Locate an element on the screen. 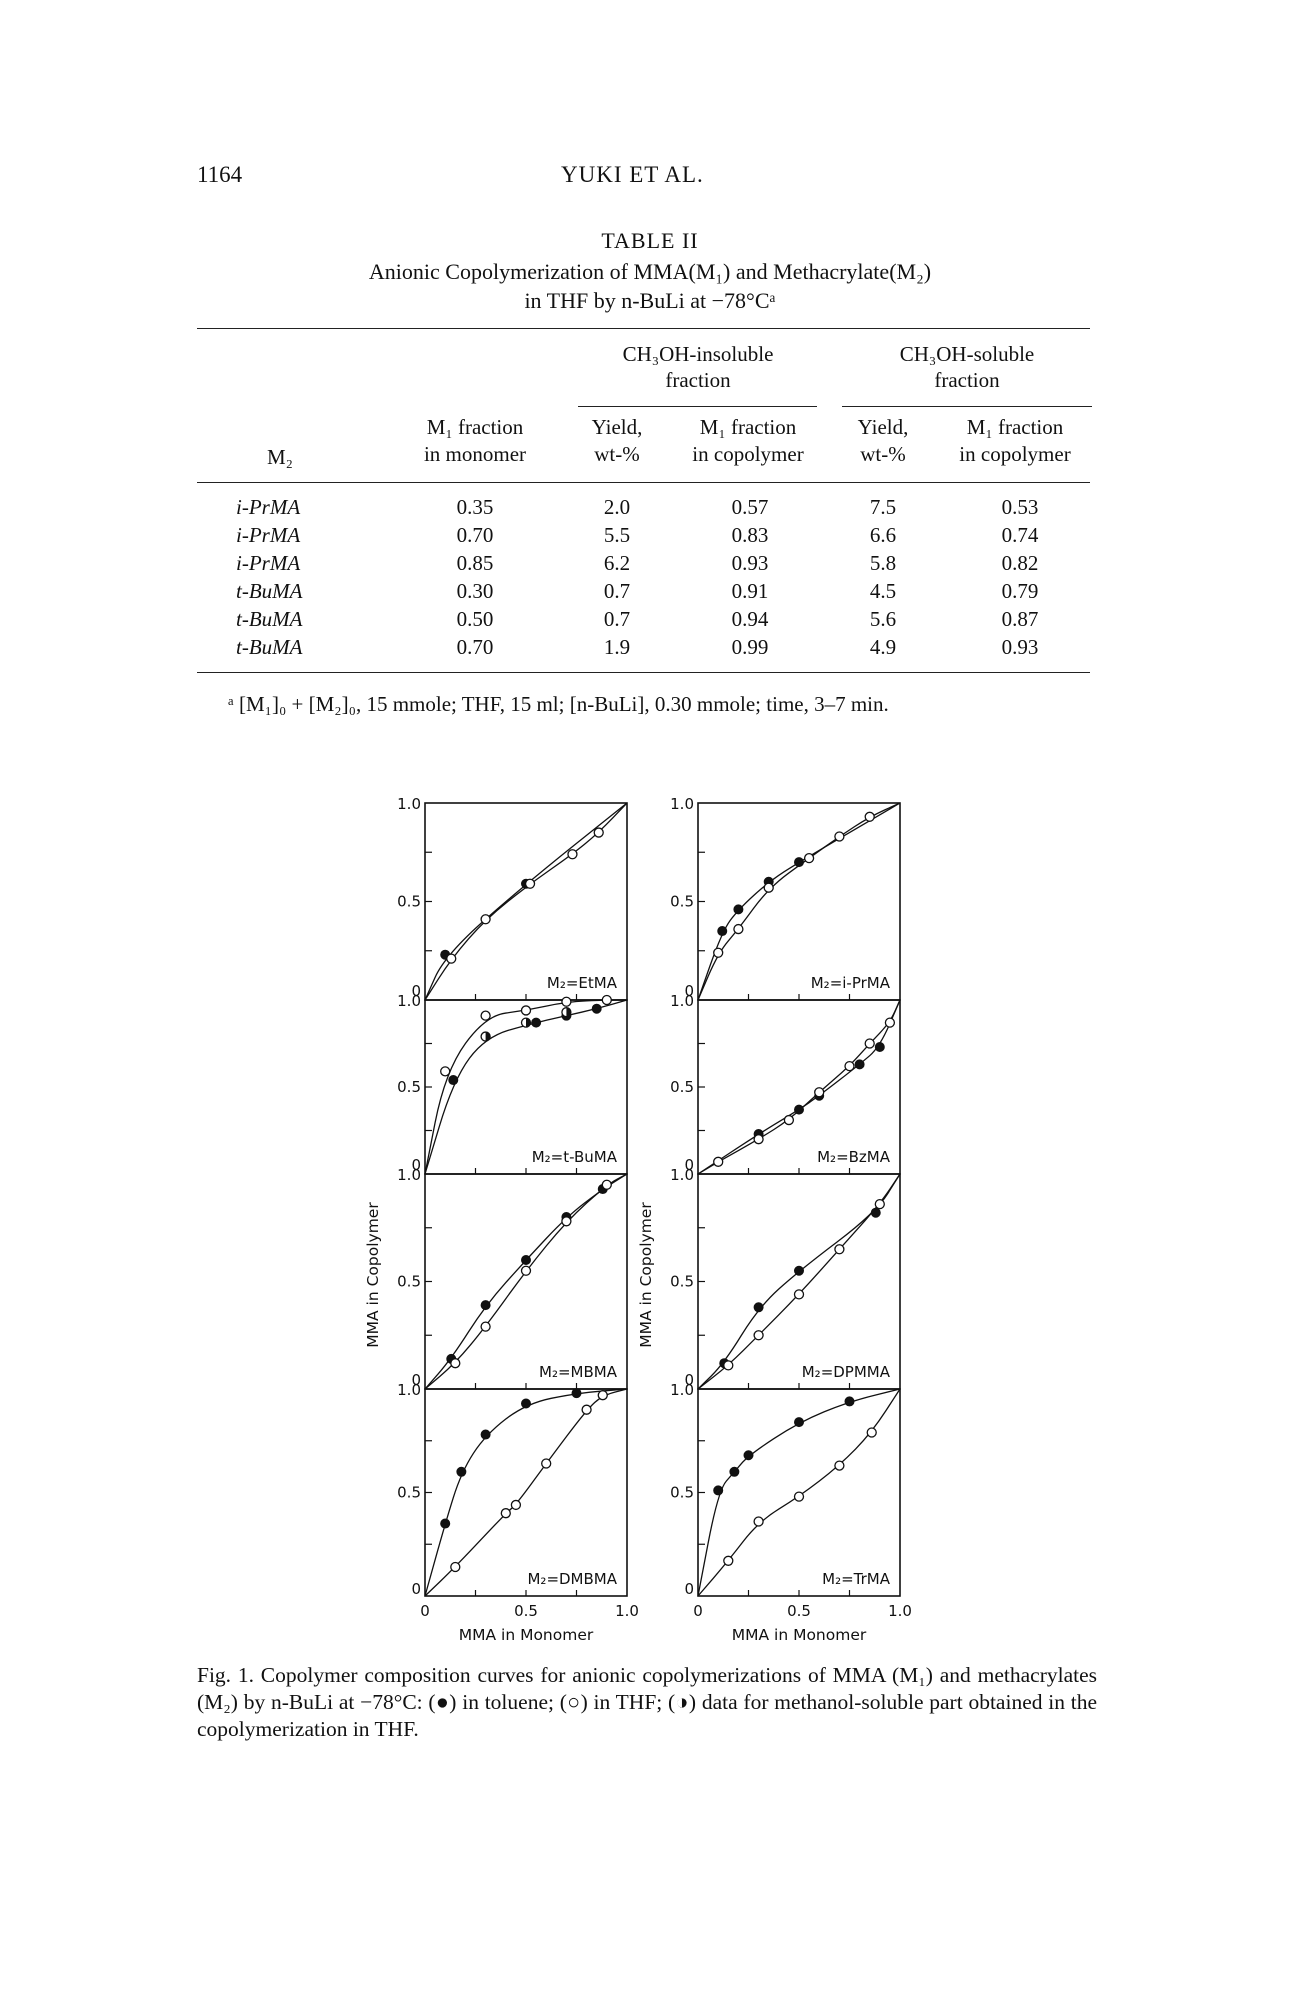 The width and height of the screenshot is (1300, 2000). cell-sol-m1: 0.82 is located at coordinates (1020, 563).